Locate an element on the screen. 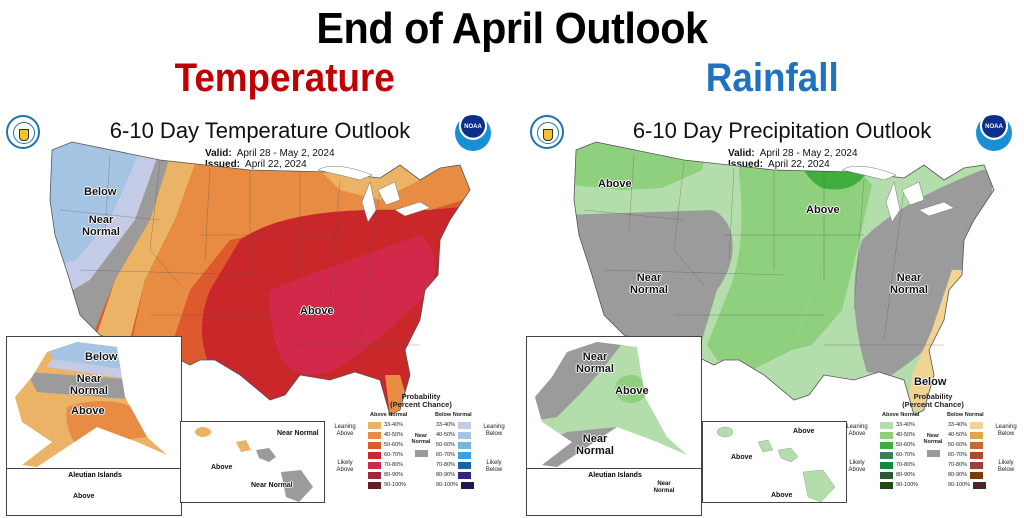  precipitation-label-near-normal-east: Near Normal is located at coordinates (909, 284).